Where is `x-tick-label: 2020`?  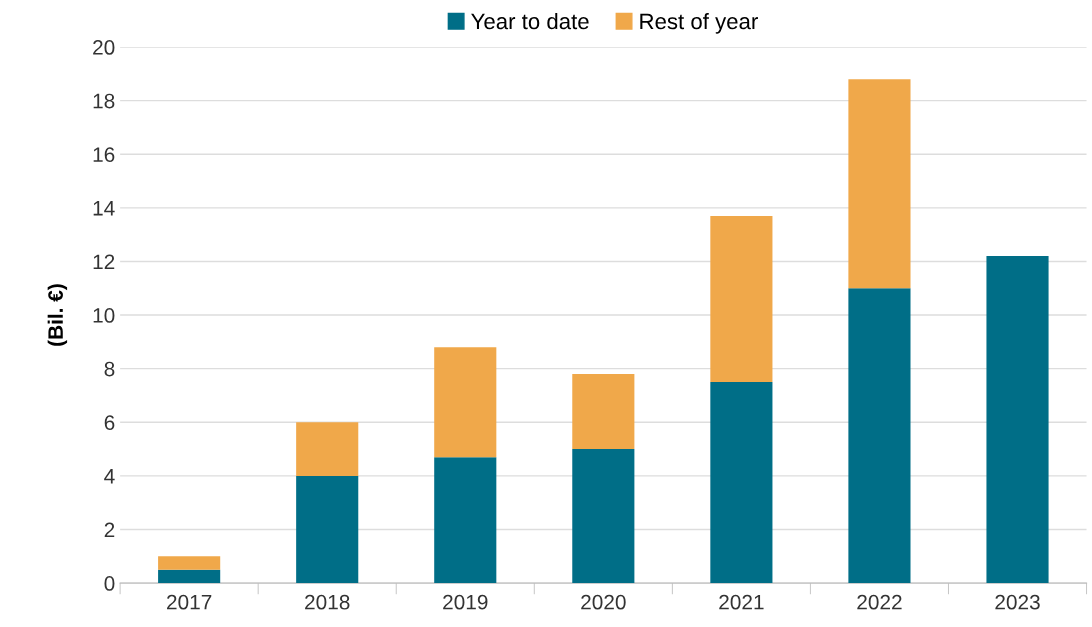
x-tick-label: 2020 is located at coordinates (603, 602).